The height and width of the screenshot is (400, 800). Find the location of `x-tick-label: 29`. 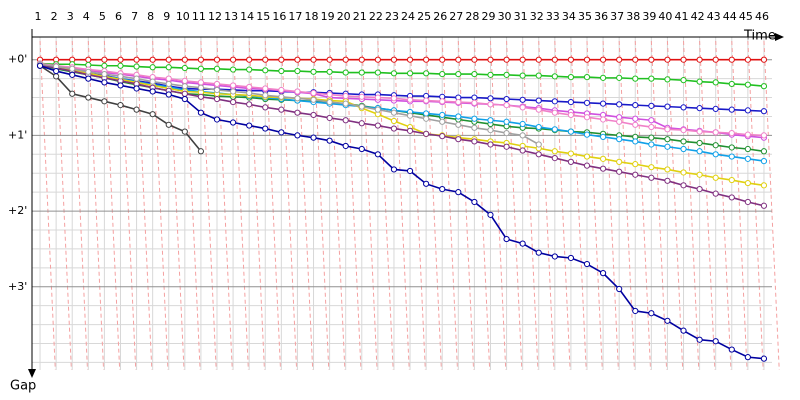

x-tick-label: 29 is located at coordinates (488, 16).